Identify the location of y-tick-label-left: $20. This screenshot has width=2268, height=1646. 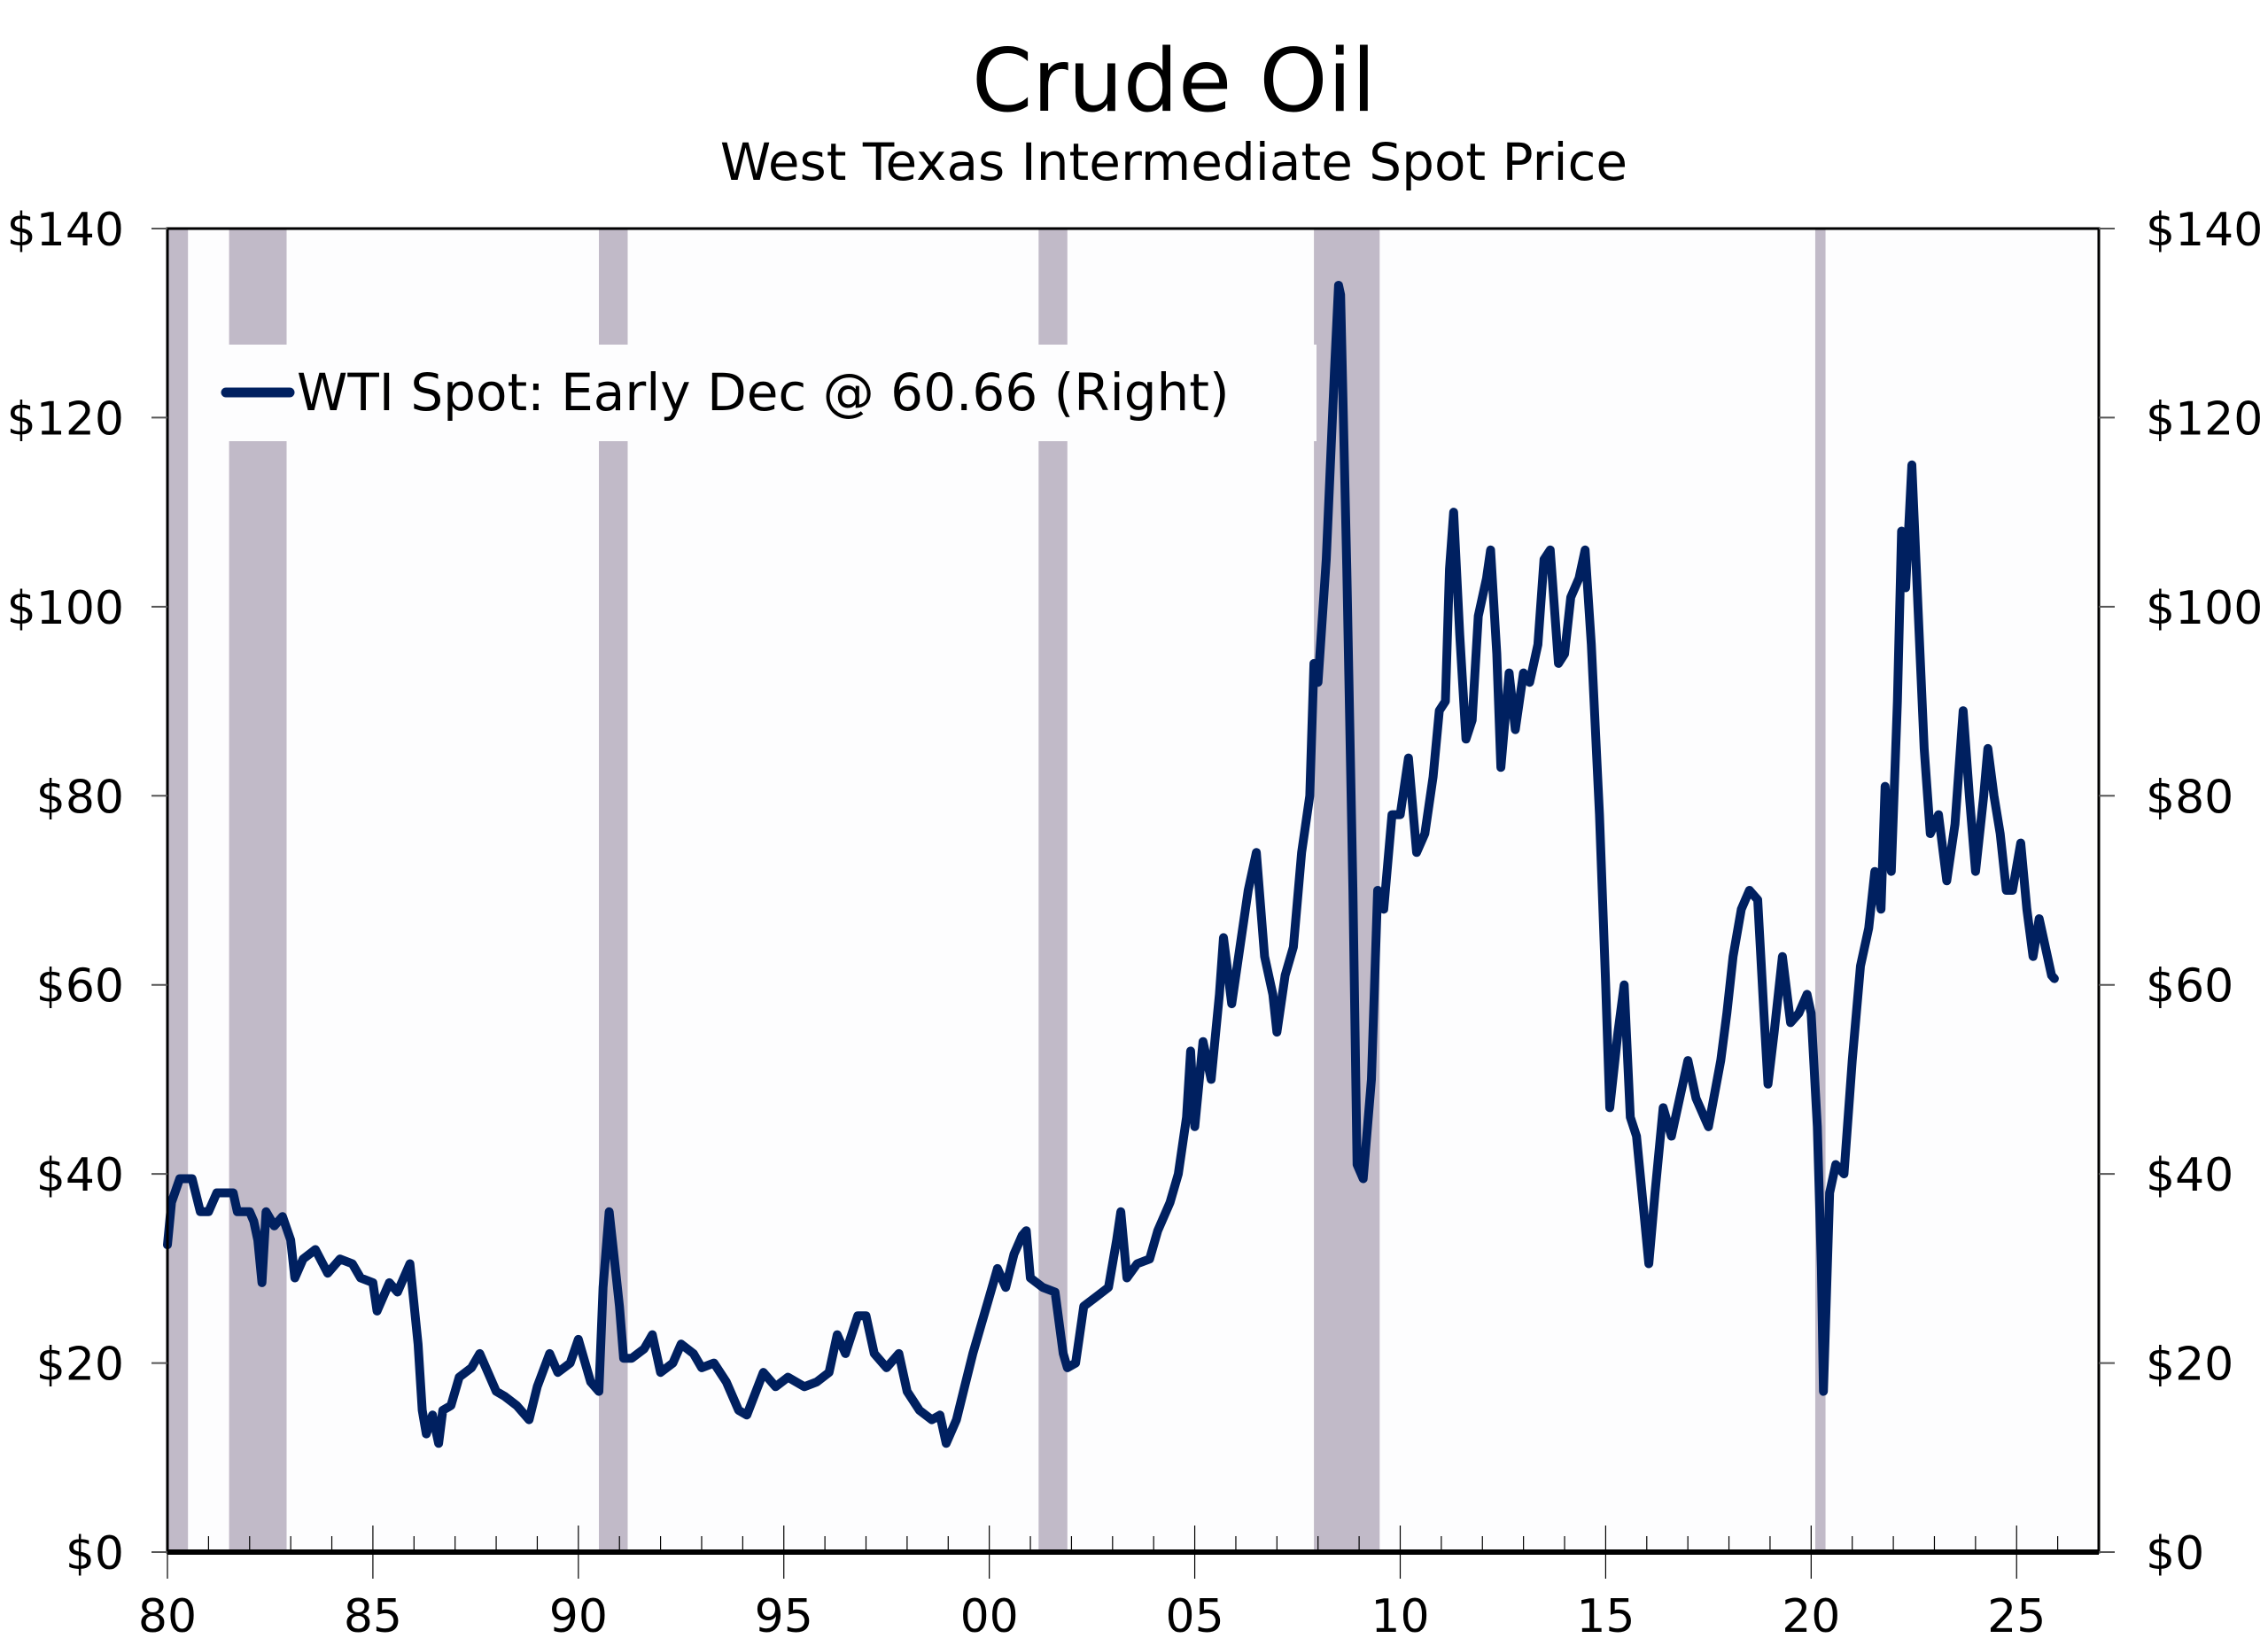
(80, 1365).